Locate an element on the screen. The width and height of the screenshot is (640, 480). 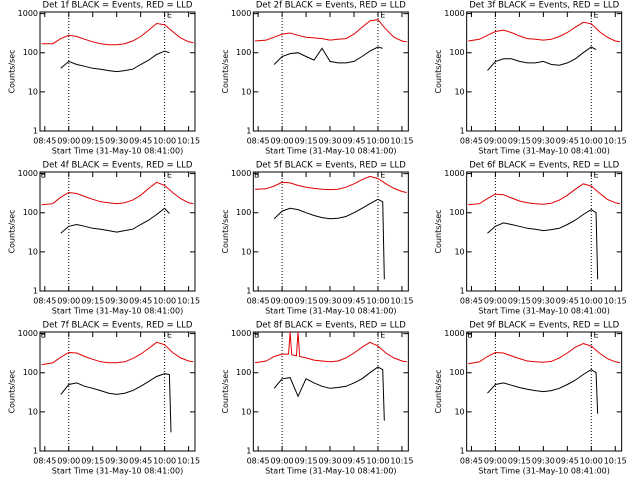
panel-title: Det 1f BLACK = Events, RED = LLD is located at coordinates (118, 6).